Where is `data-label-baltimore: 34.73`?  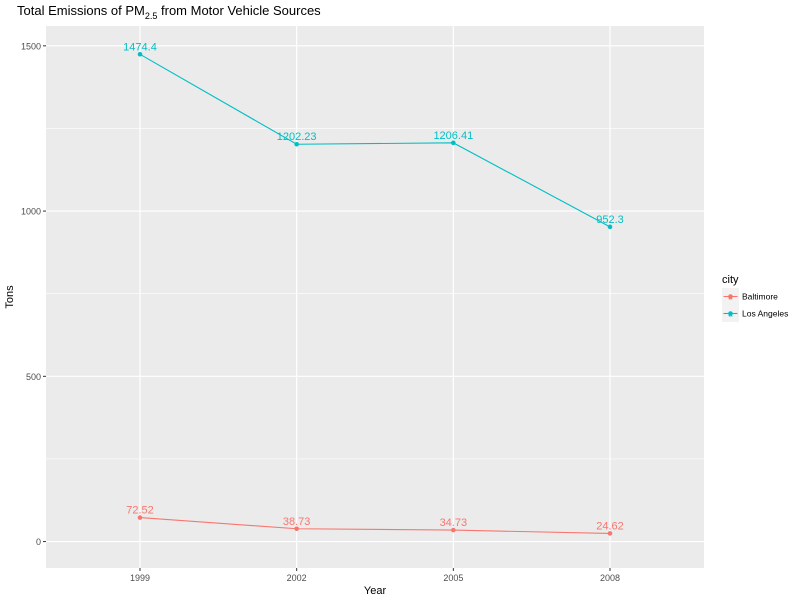 data-label-baltimore: 34.73 is located at coordinates (454, 523).